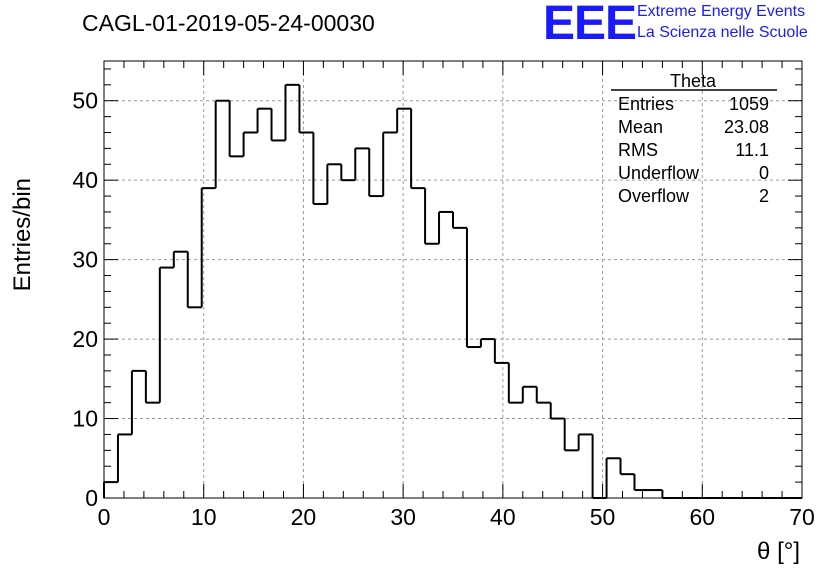 The width and height of the screenshot is (836, 572). Describe the element at coordinates (403, 517) in the screenshot. I see `x-tick-label: 30` at that location.